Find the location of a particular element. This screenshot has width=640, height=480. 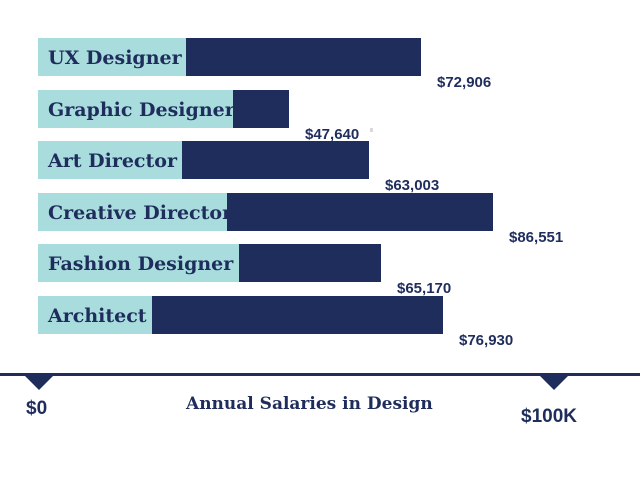

tick-marker-max is located at coordinates (554, 383).